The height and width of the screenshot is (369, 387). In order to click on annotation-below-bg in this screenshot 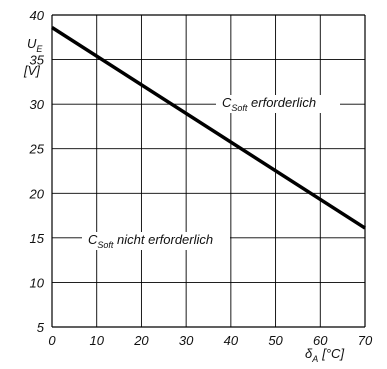, I will do `click(156, 241)`.